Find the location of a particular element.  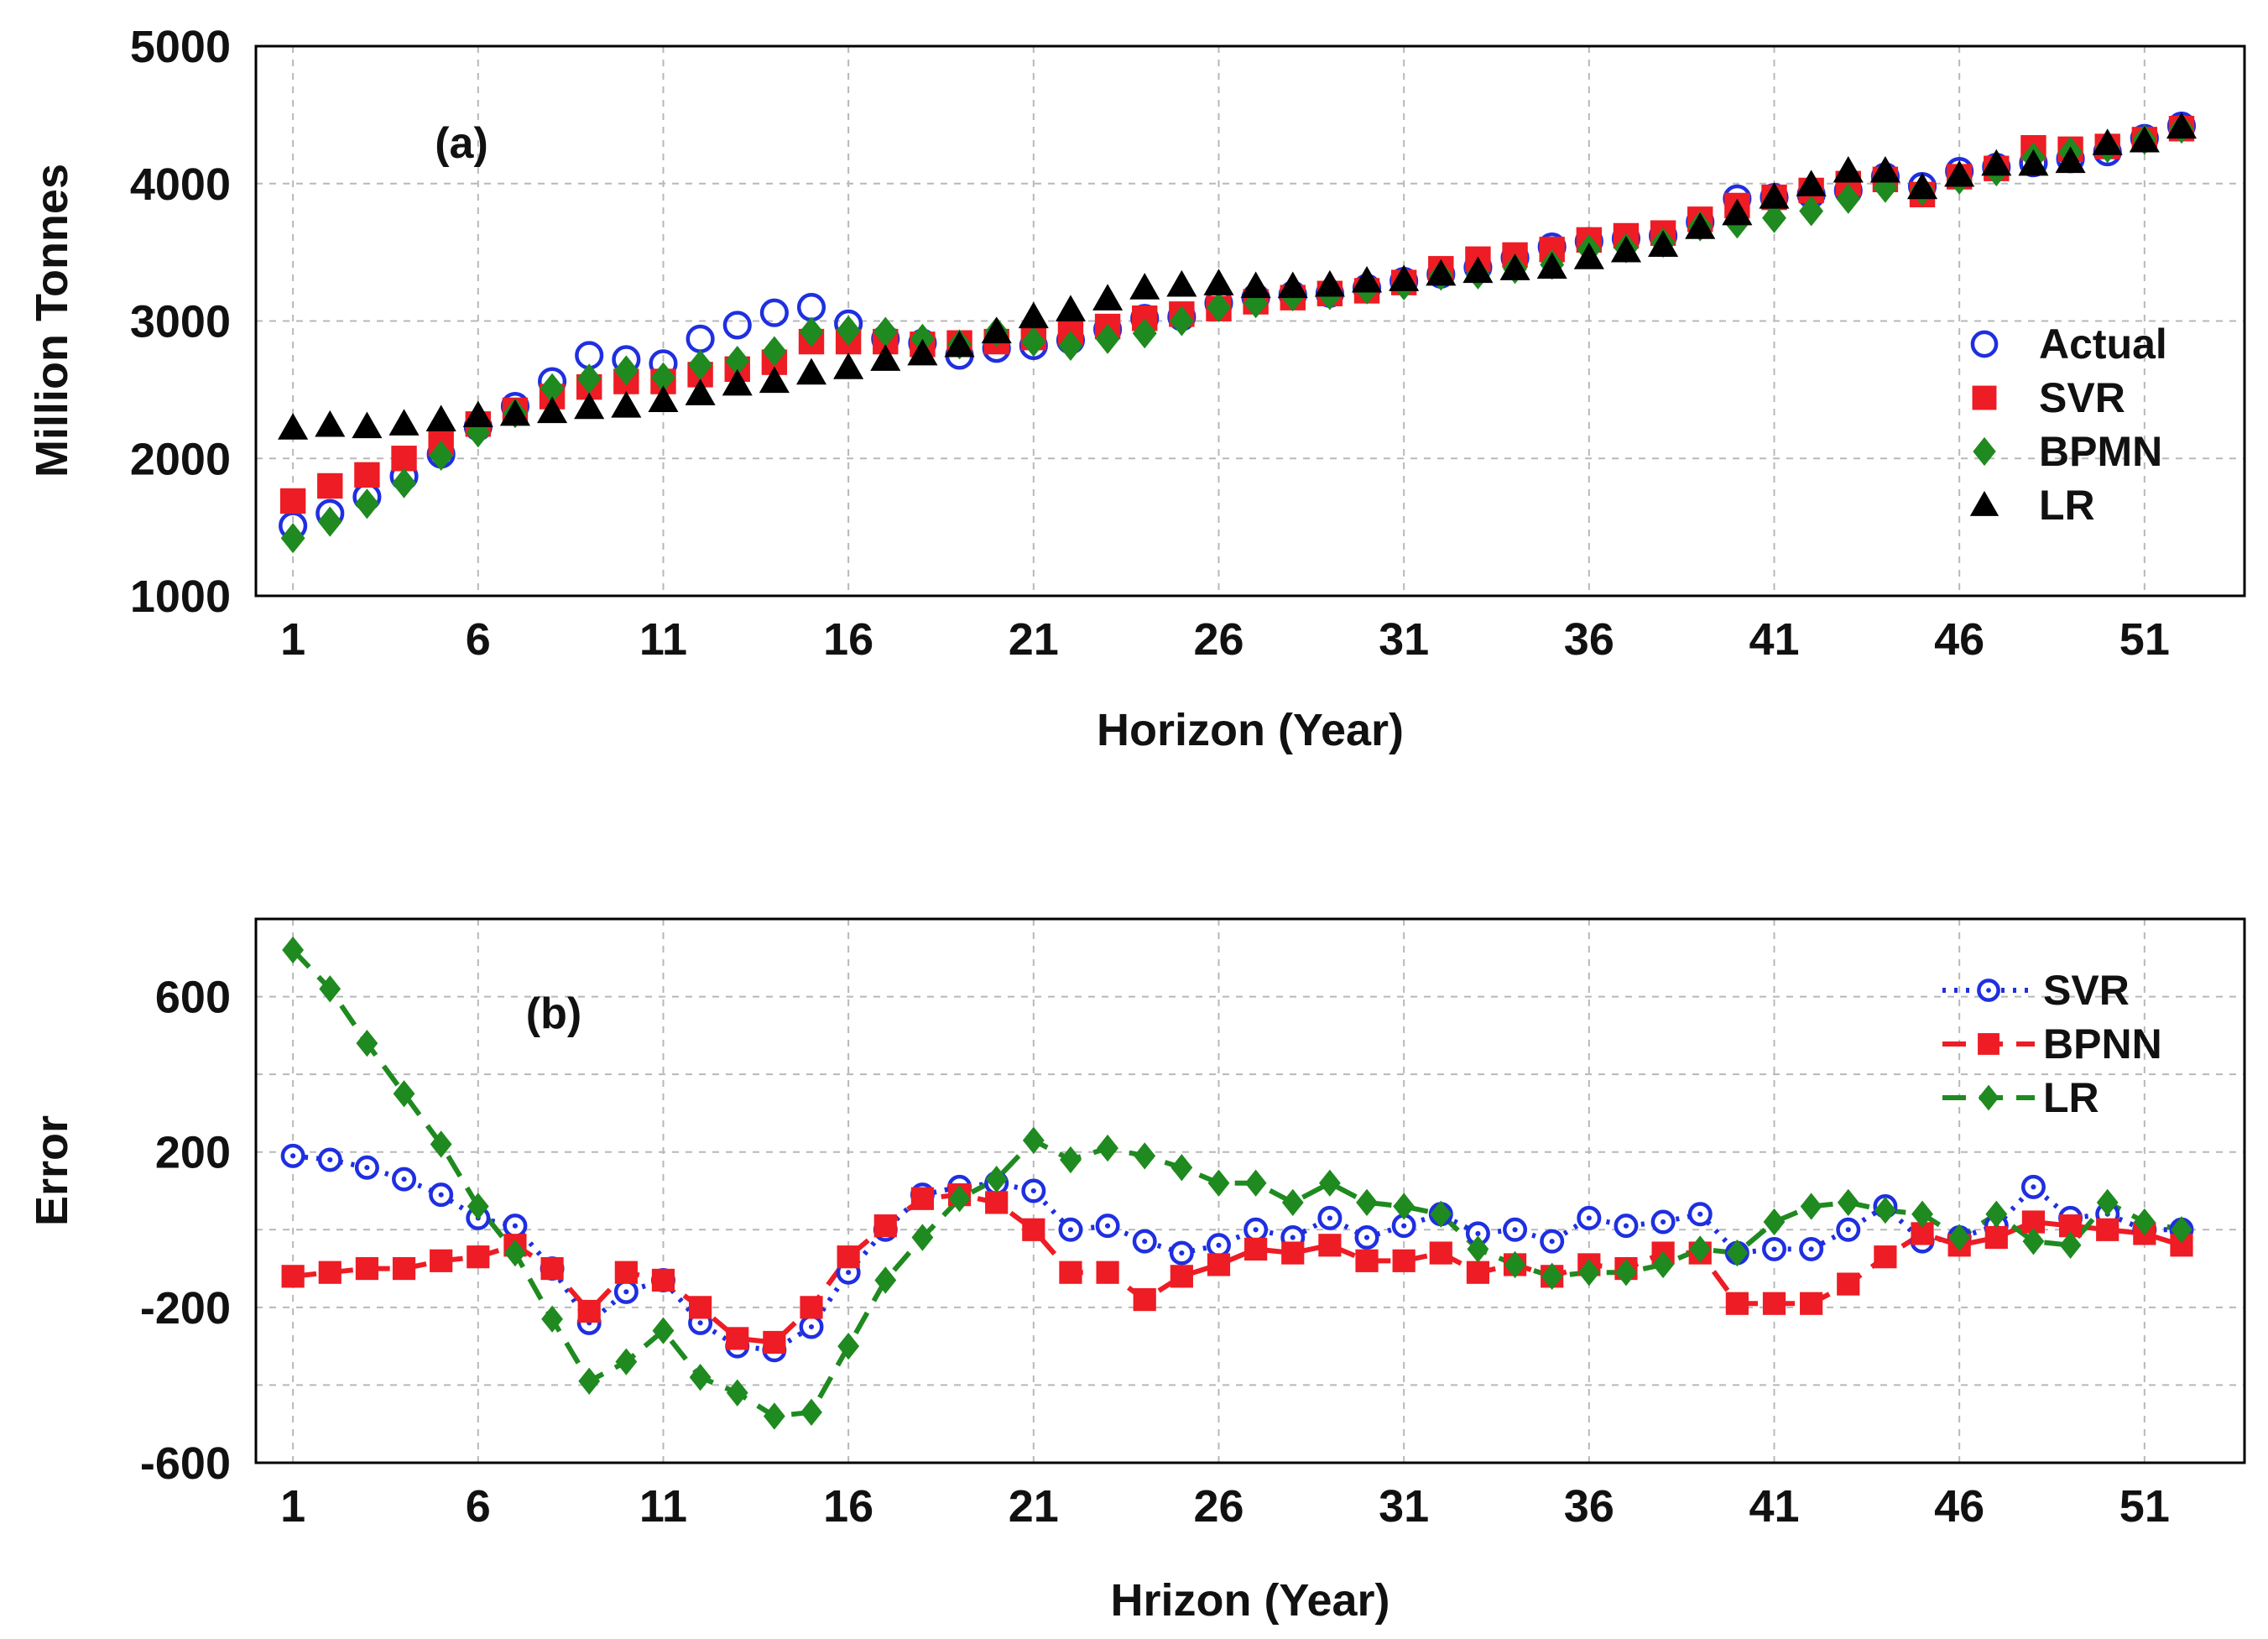

panel-b-legend: SVR BPNN LR is located at coordinates (2052, 1044).